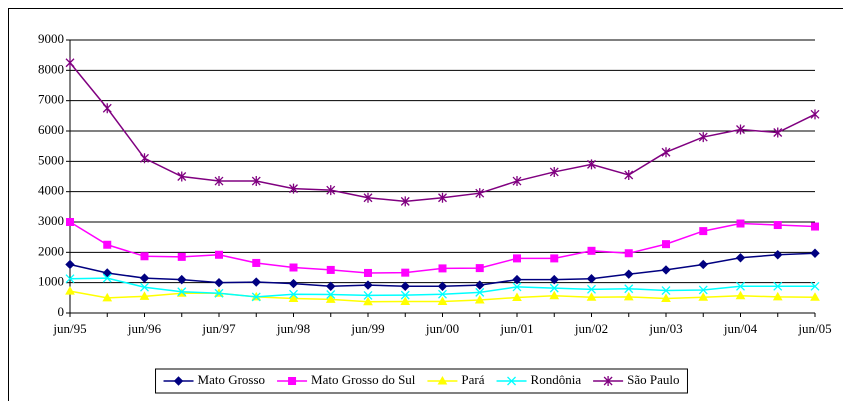 The image size is (843, 401). Describe the element at coordinates (218, 328) in the screenshot. I see `x-tick-label: jun/97` at that location.